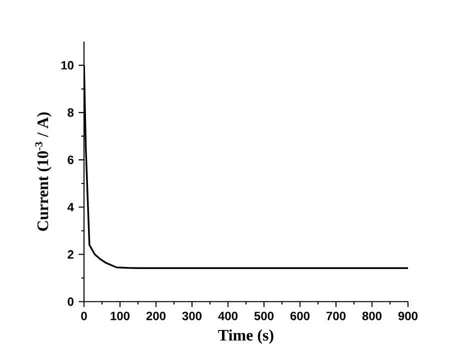  I want to click on y-tick-label: 0, so click(71, 301).